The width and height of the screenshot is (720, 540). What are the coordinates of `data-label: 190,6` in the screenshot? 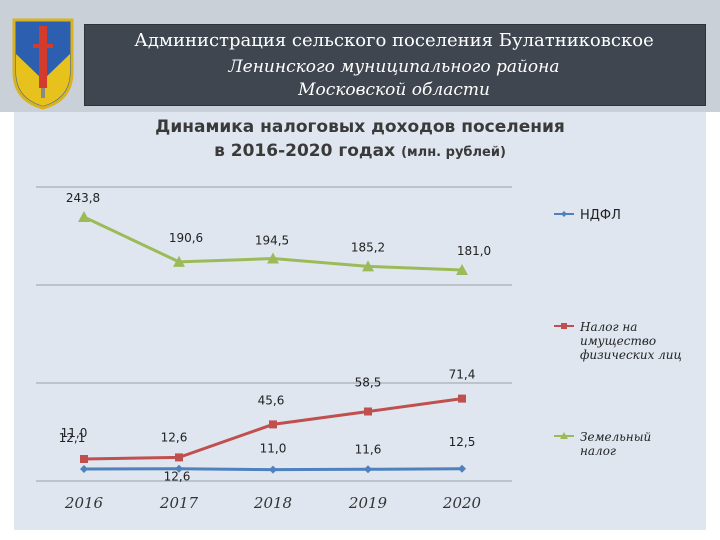 It's located at (186, 238).